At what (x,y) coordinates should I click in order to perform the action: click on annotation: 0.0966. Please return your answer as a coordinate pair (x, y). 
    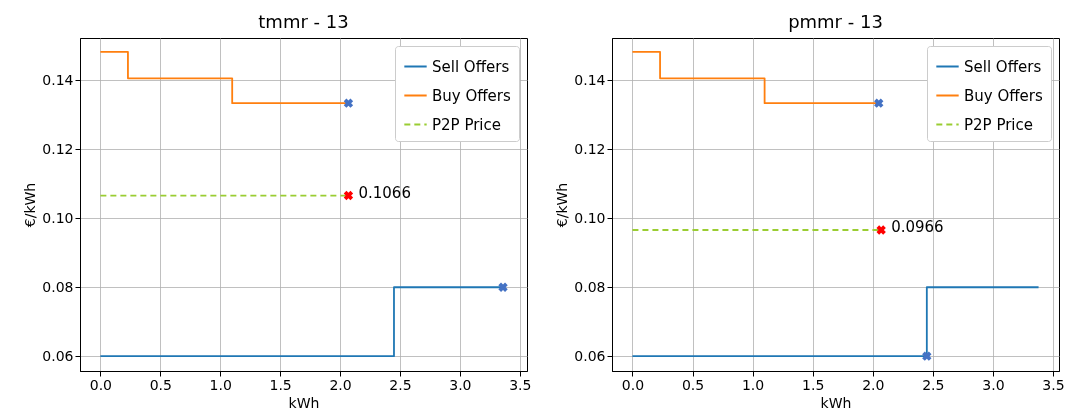
    Looking at the image, I should click on (917, 227).